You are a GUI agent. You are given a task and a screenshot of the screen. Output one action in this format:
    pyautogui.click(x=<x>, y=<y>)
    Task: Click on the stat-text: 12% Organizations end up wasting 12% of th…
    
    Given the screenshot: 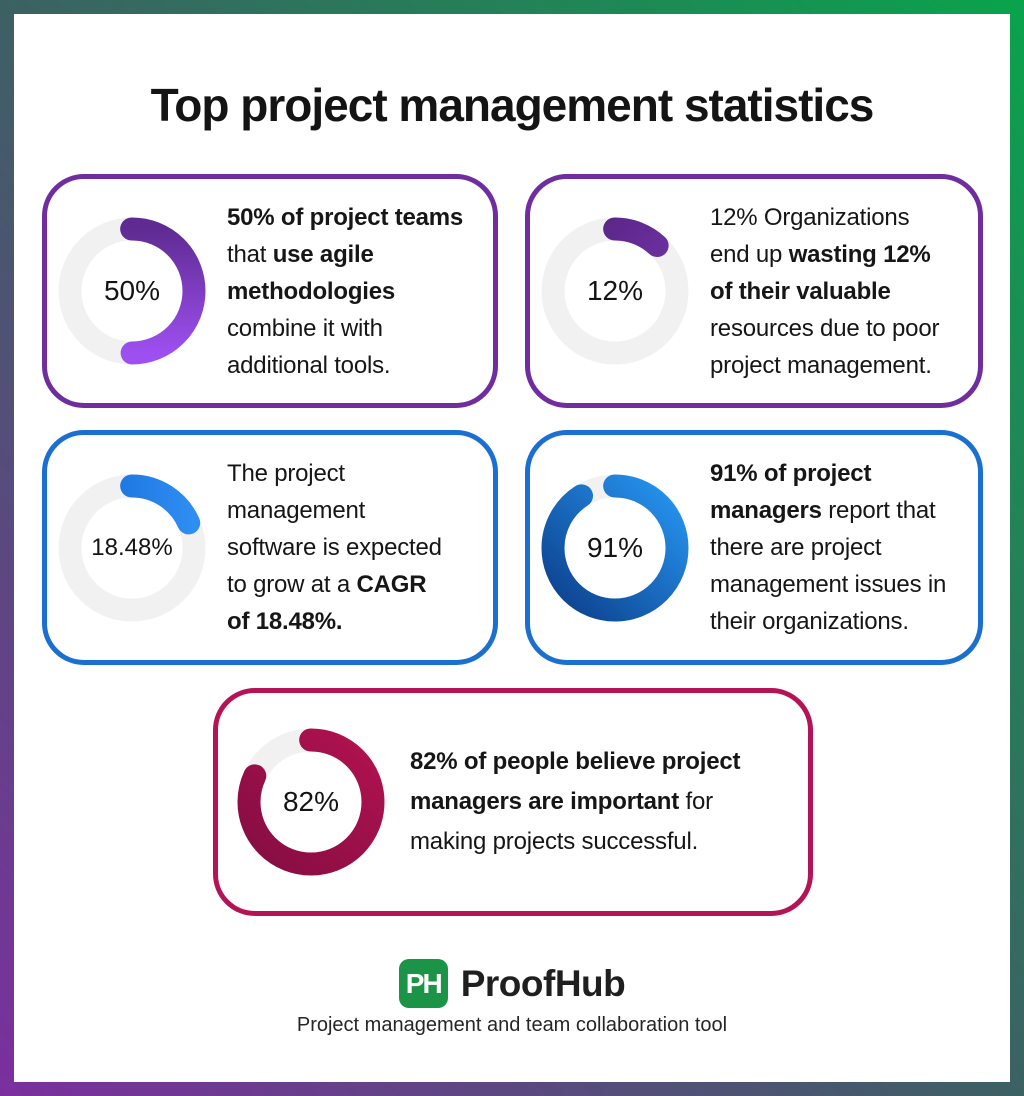 What is the action you would take?
    pyautogui.click(x=825, y=291)
    